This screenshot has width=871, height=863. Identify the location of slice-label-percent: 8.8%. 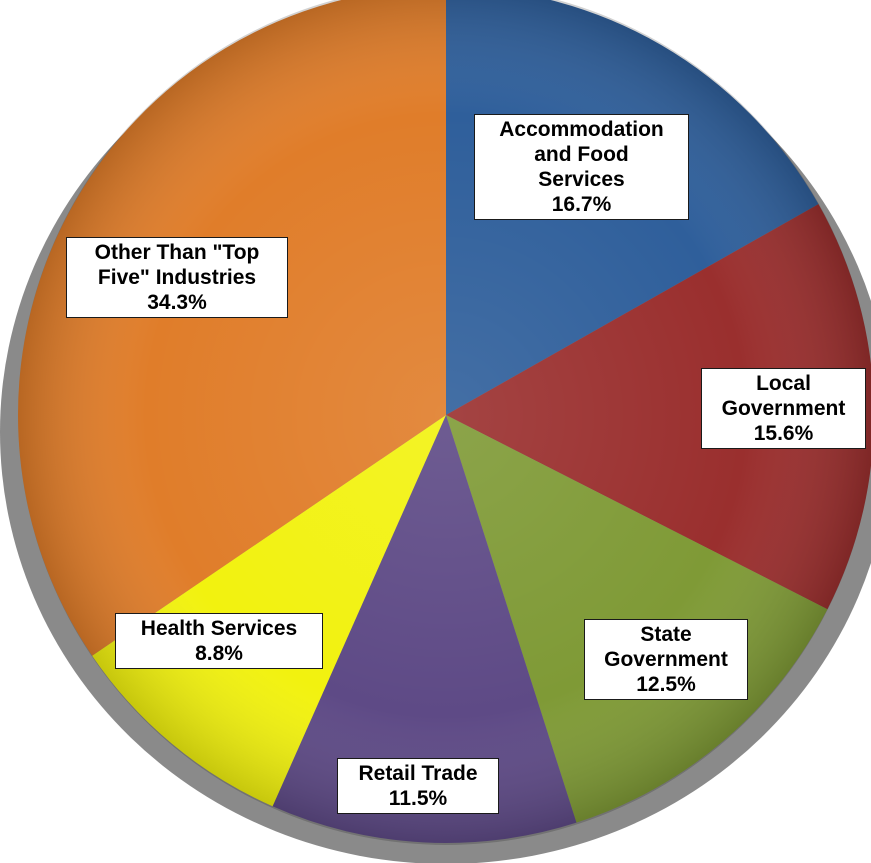
(219, 653).